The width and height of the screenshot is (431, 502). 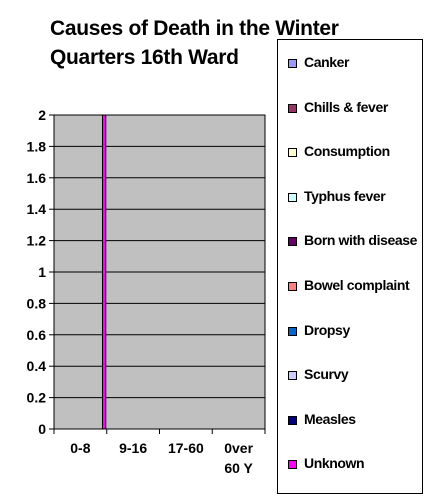 I want to click on y-tick-label: 1, so click(x=42, y=272).